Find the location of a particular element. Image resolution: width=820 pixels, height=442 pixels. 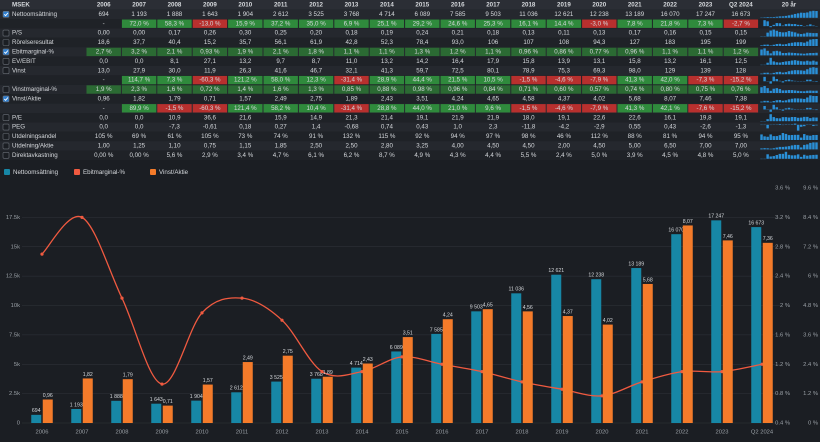

cell-value: 694 is located at coordinates (104, 14).